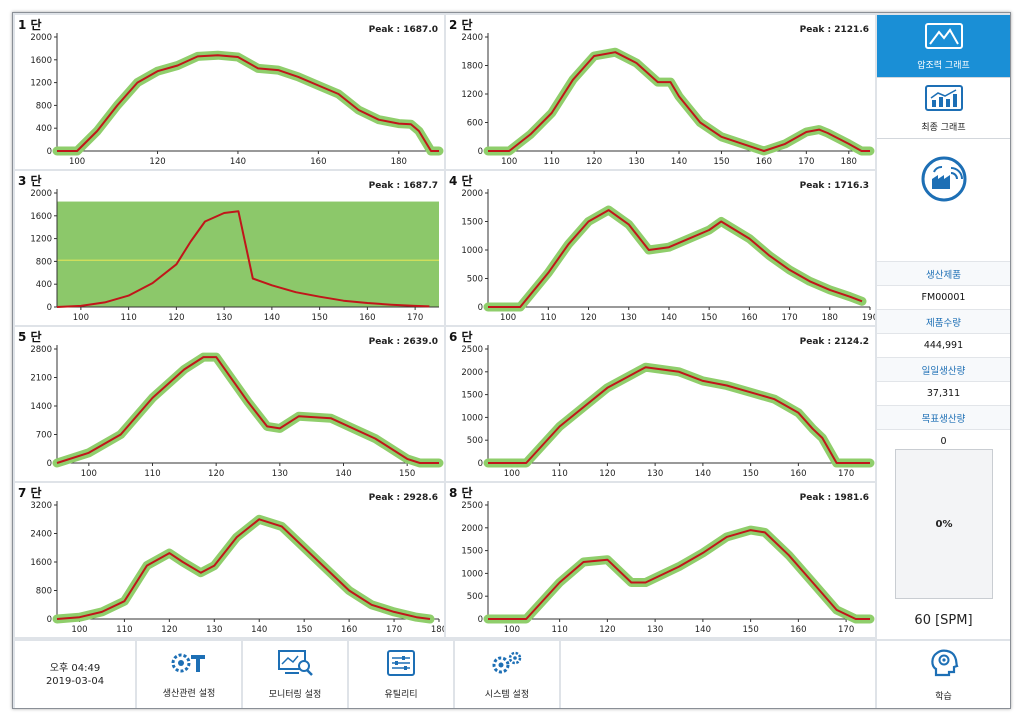 Image resolution: width=1024 pixels, height=721 pixels. Describe the element at coordinates (295, 695) in the screenshot. I see `monitoring-settings-label: 모니터링 설정` at that location.